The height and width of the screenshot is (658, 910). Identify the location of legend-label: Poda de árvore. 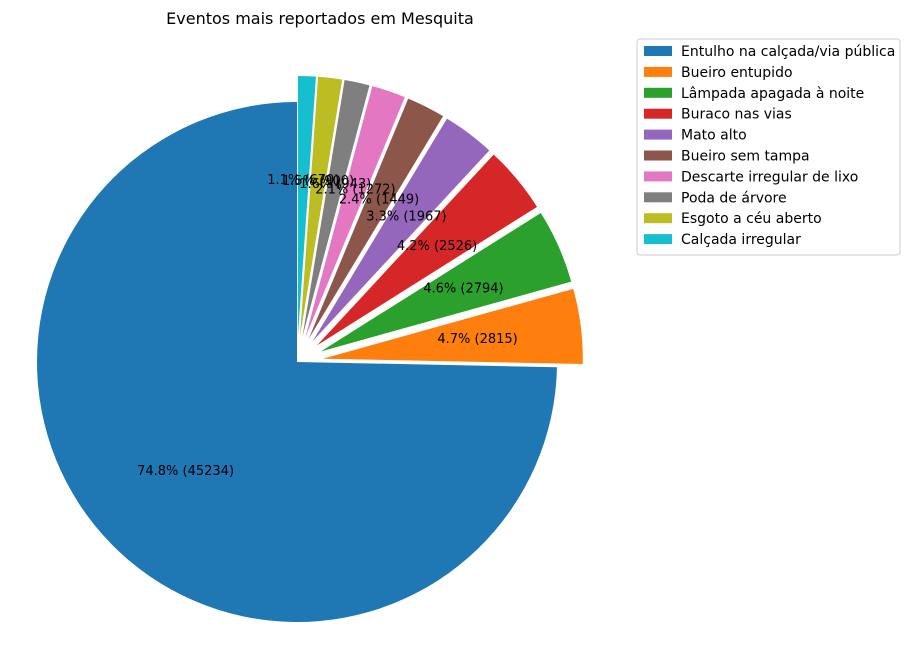
(734, 198).